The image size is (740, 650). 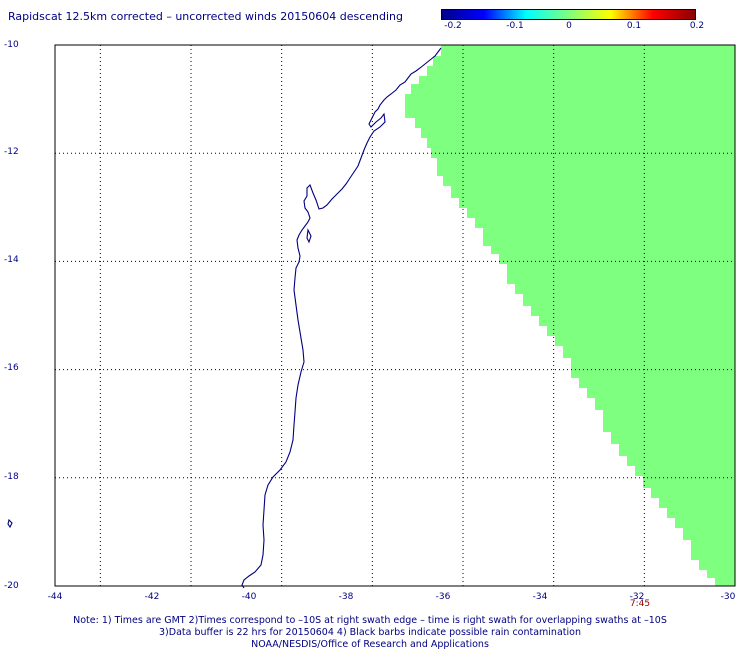 What do you see at coordinates (540, 597) in the screenshot?
I see `lon-tick-label: -34` at bounding box center [540, 597].